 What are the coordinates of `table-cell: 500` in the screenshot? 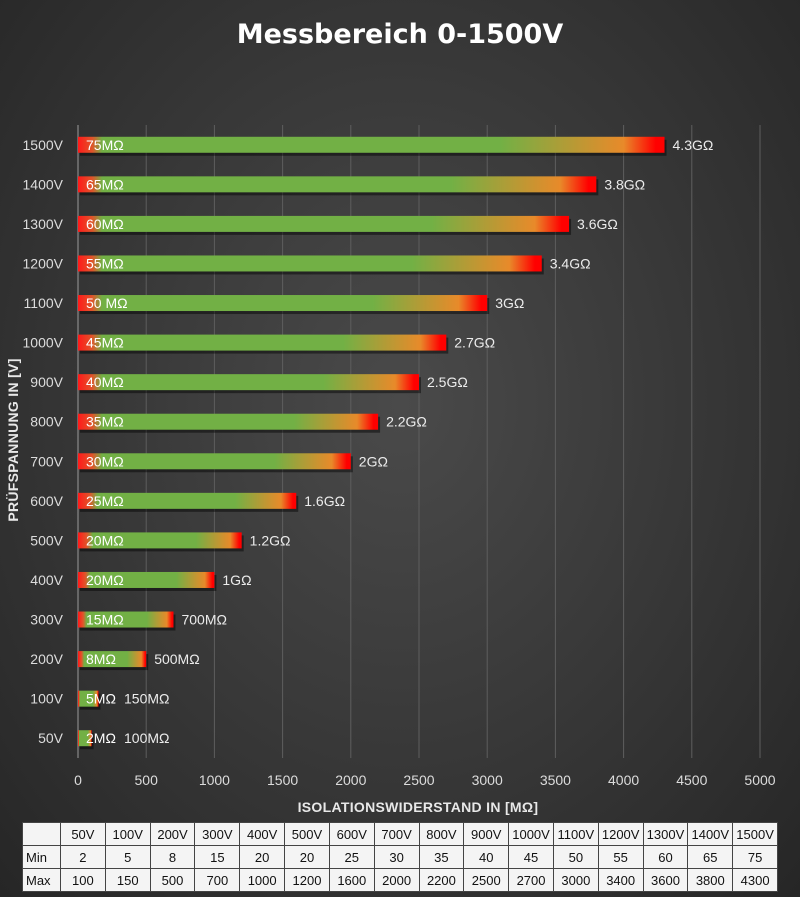 It's located at (172, 880).